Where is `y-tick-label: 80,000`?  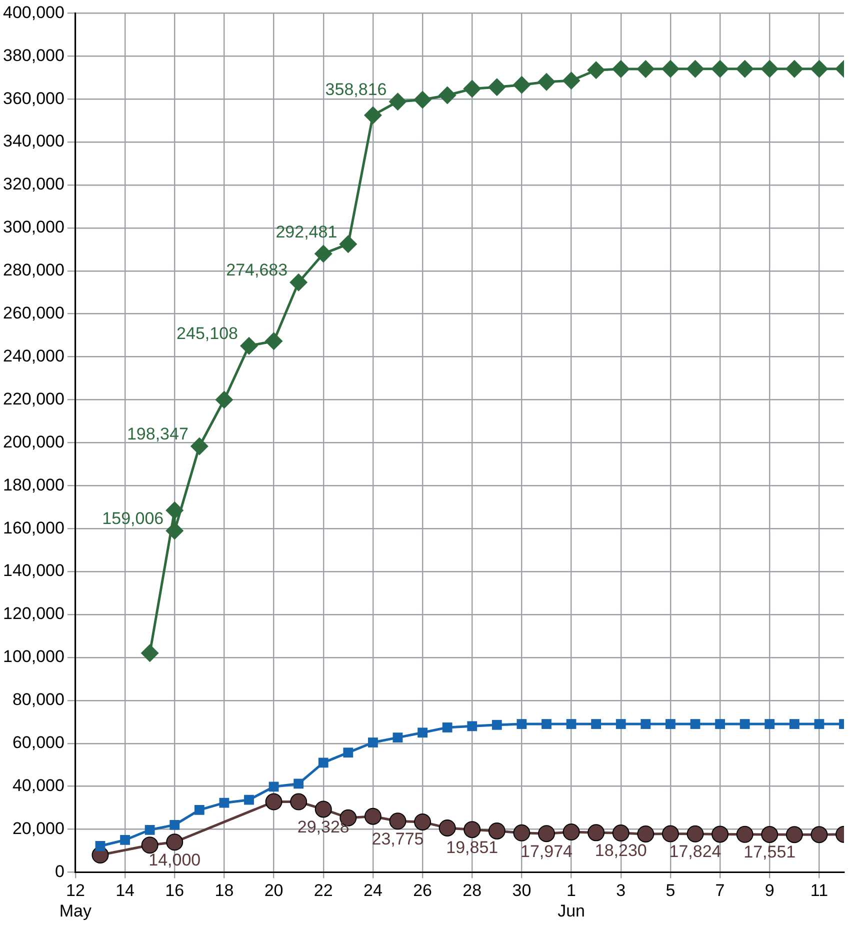
y-tick-label: 80,000 is located at coordinates (38, 700).